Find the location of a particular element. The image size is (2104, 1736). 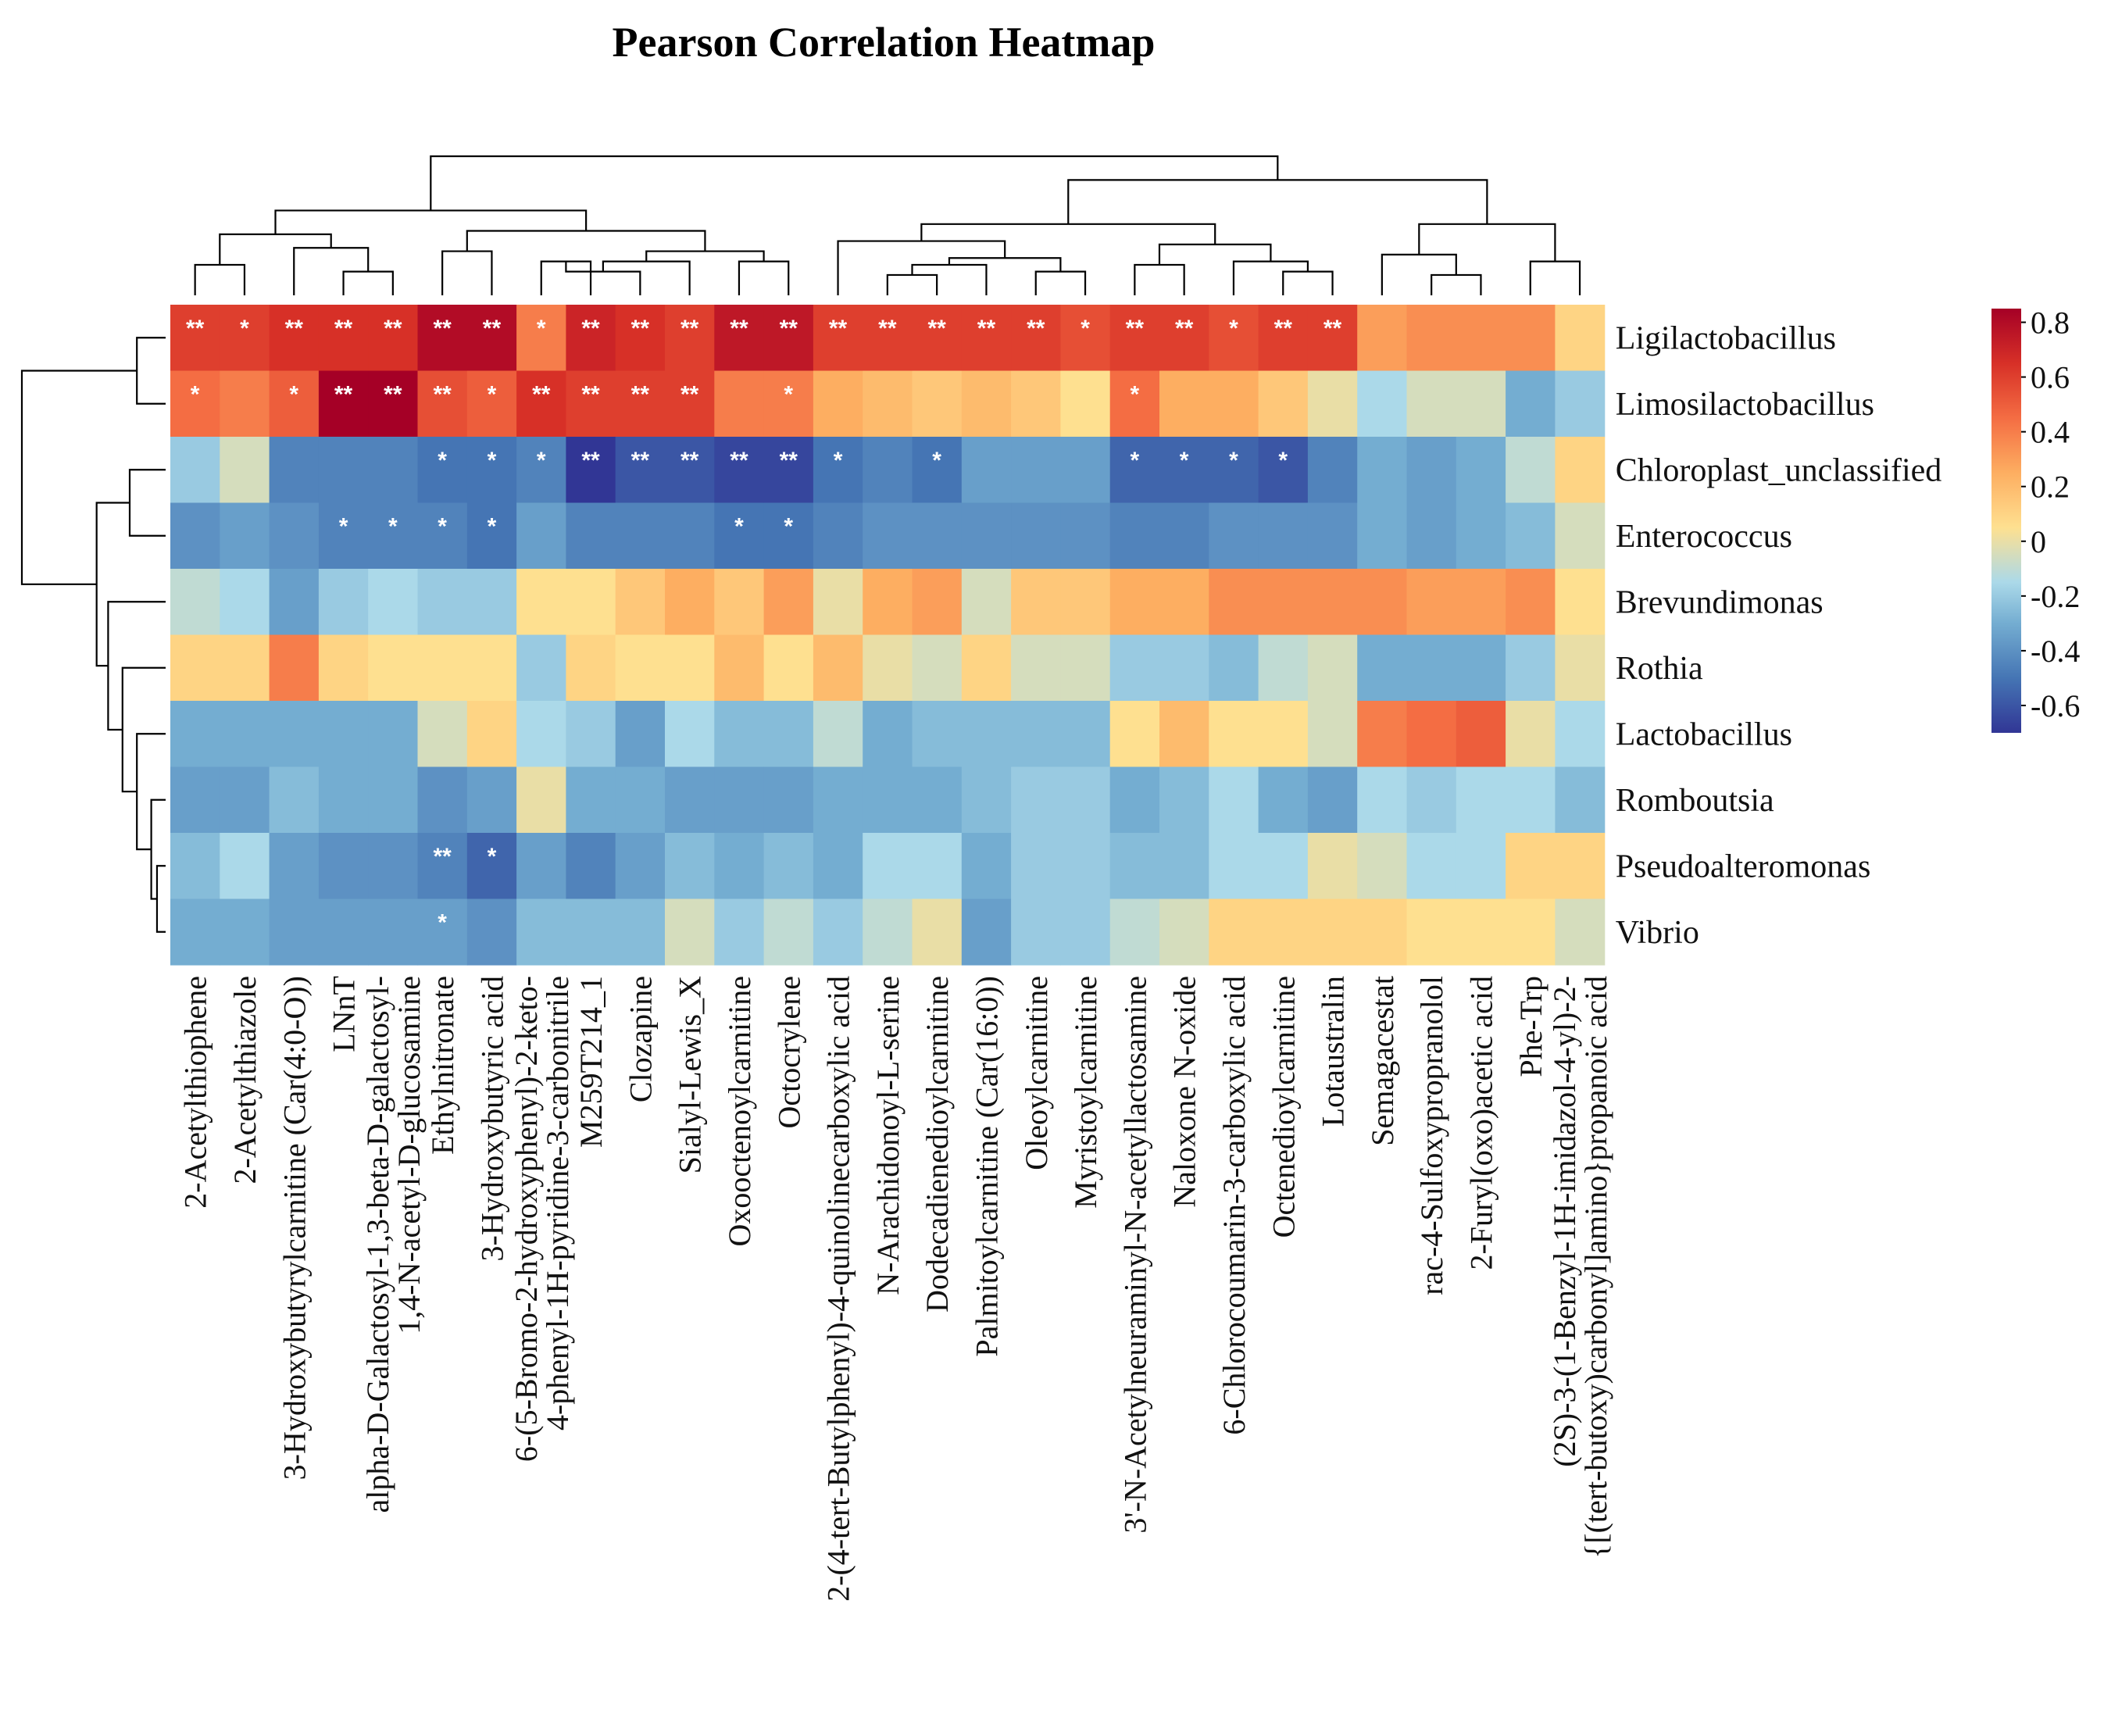

column-label: 2-Furyl(oxo)acetic acid is located at coordinates (1481, 1123).